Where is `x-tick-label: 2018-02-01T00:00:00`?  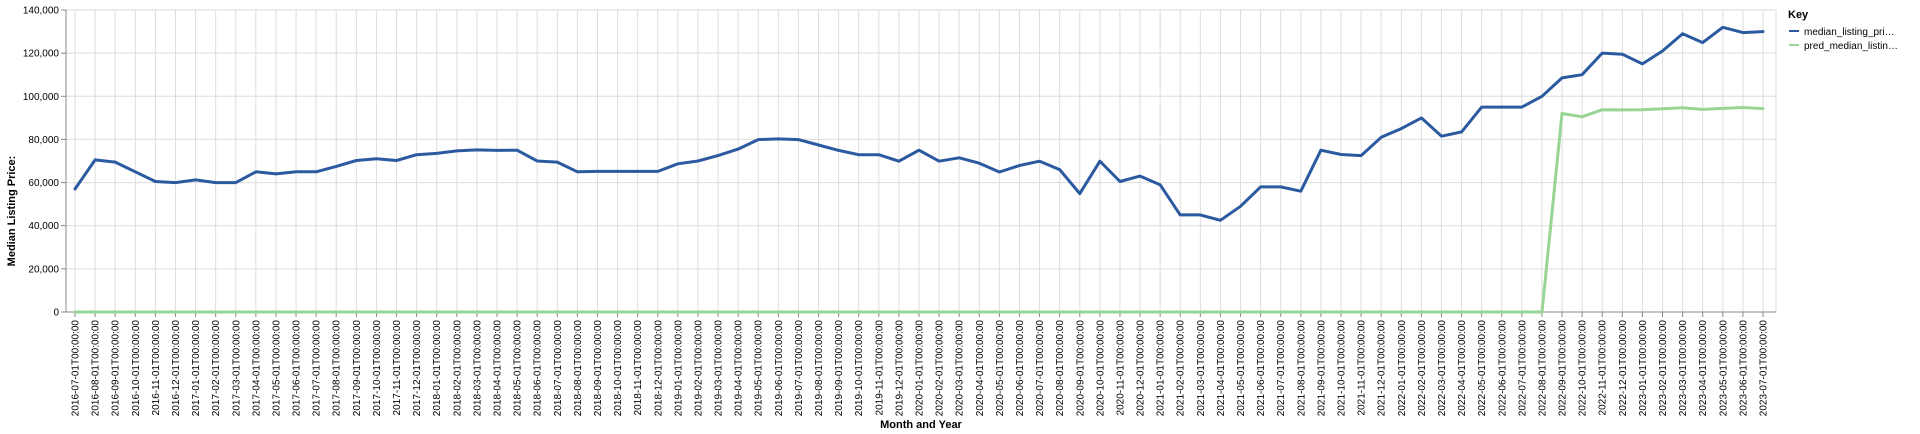
x-tick-label: 2018-02-01T00:00:00 is located at coordinates (457, 368).